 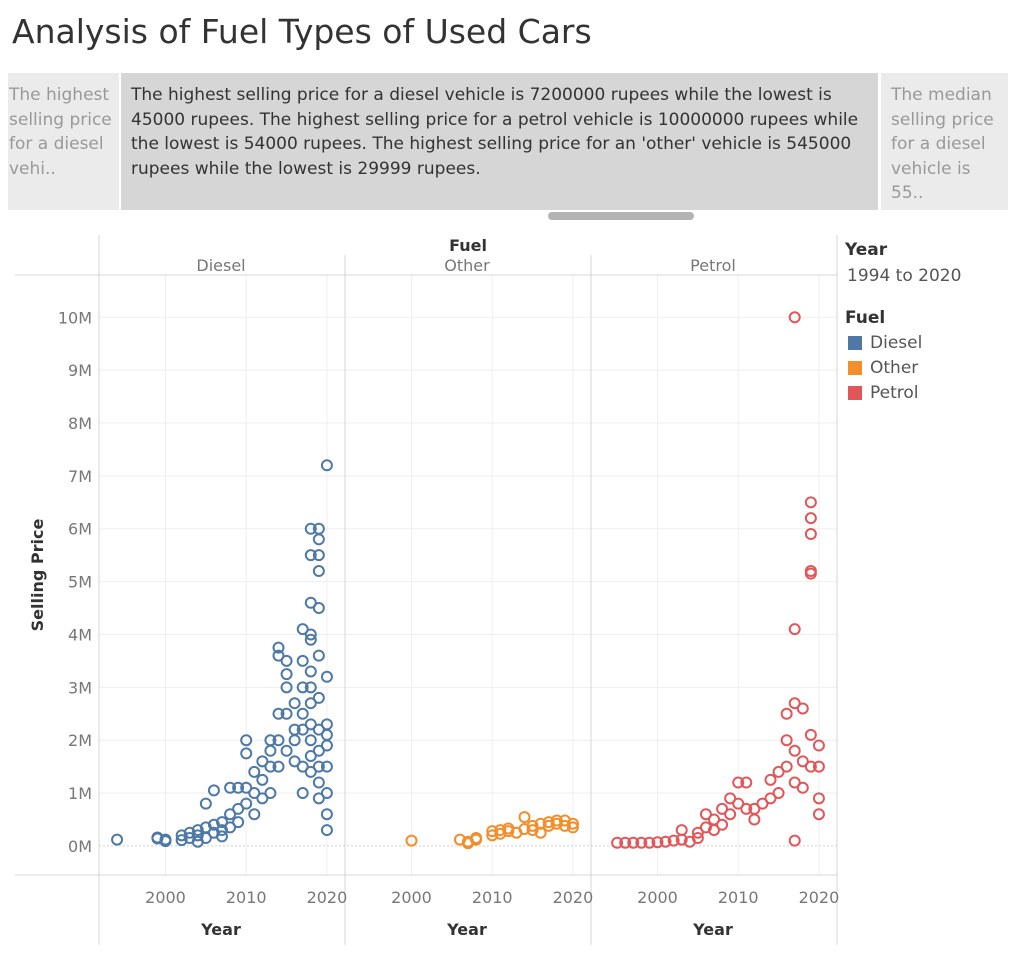 What do you see at coordinates (894, 367) in the screenshot?
I see `legend-label-other: Other` at bounding box center [894, 367].